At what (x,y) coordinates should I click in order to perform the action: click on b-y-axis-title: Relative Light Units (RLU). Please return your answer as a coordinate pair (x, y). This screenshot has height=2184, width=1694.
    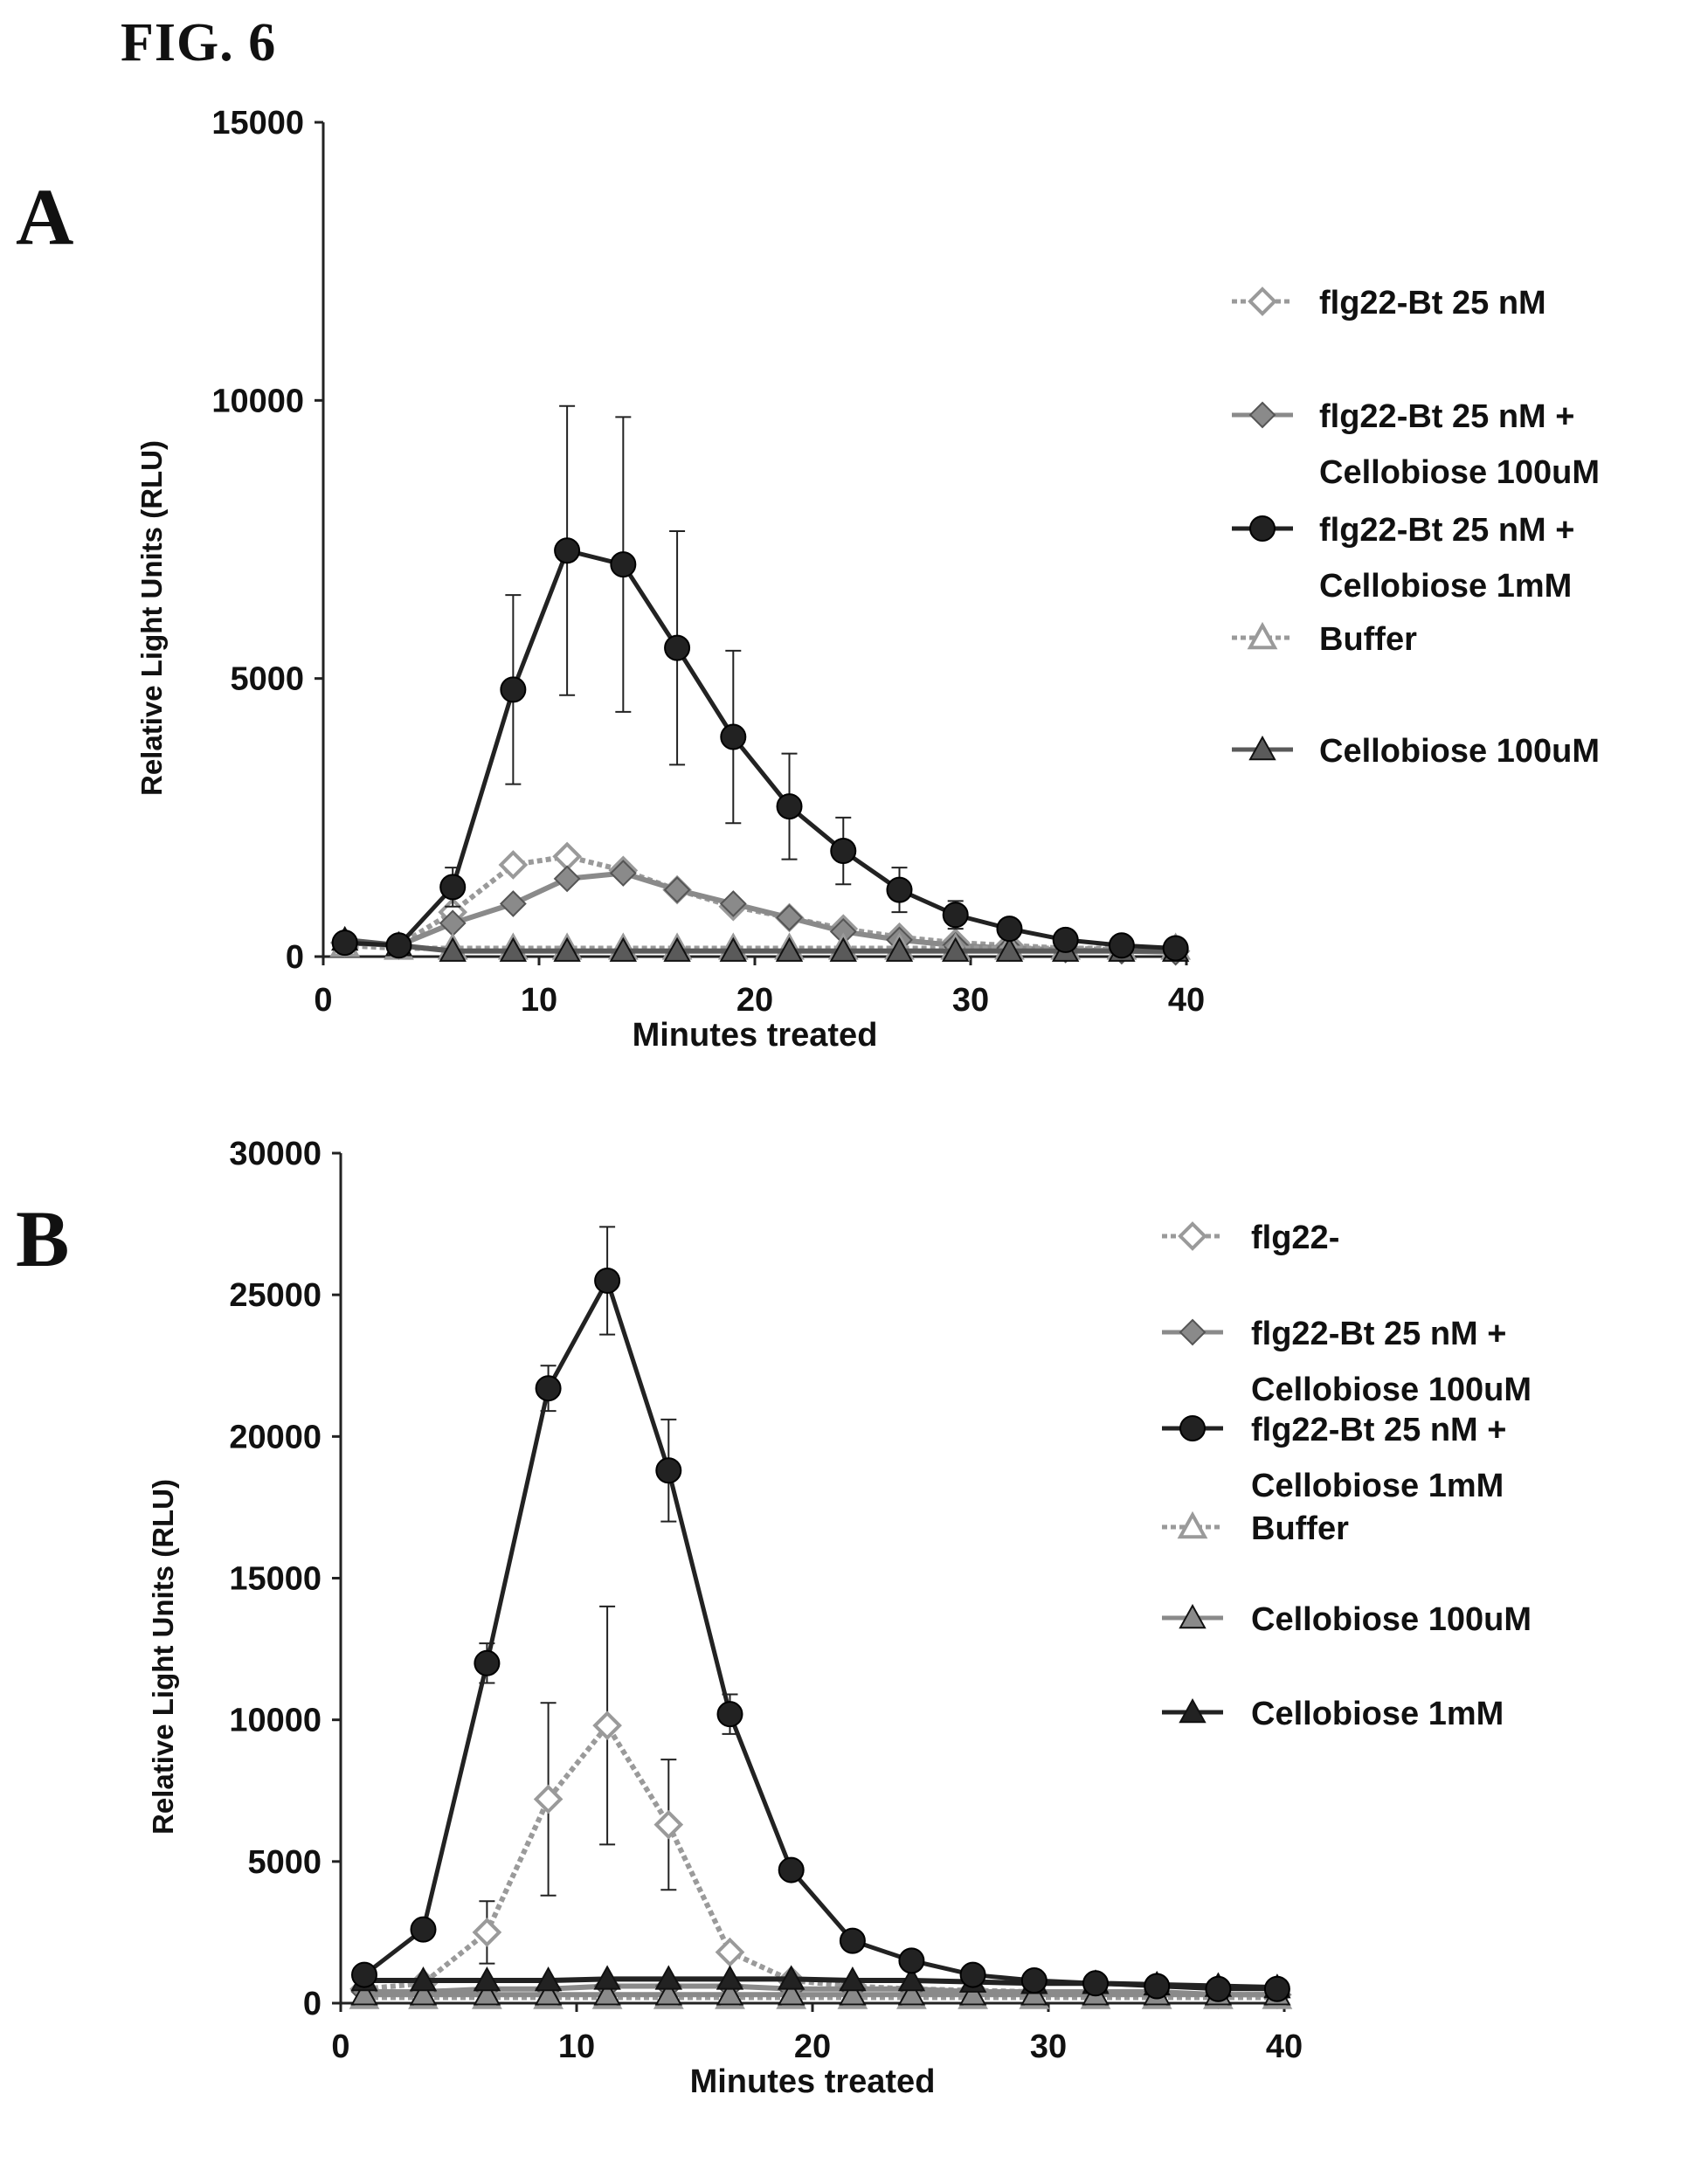
    Looking at the image, I should click on (163, 1657).